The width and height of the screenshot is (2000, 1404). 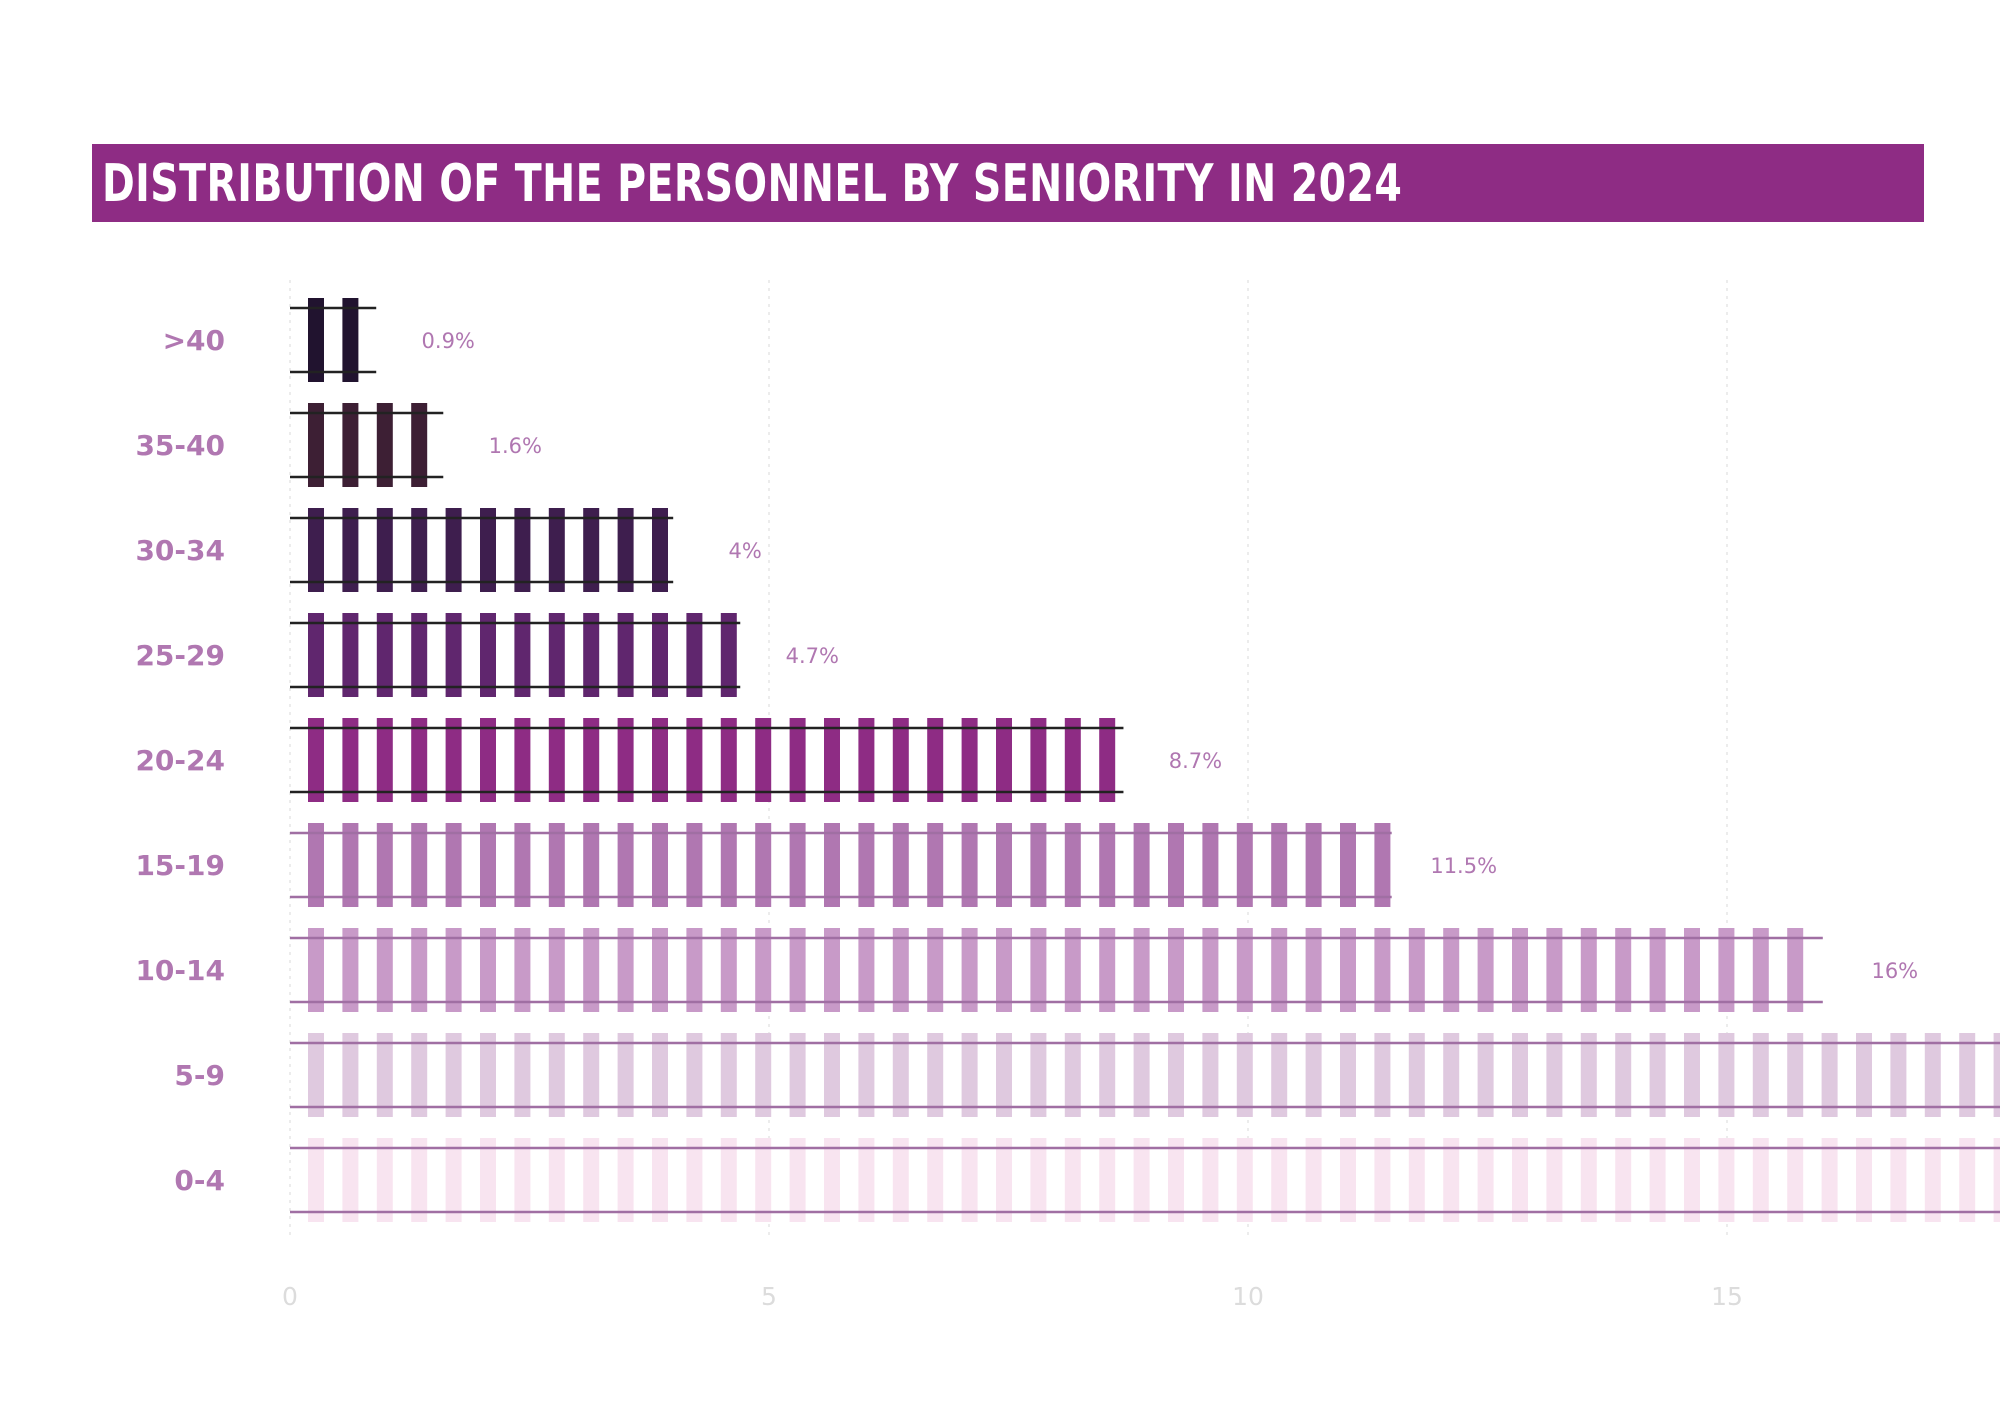 What do you see at coordinates (1248, 1296) in the screenshot?
I see `x-tick-label-10: 10` at bounding box center [1248, 1296].